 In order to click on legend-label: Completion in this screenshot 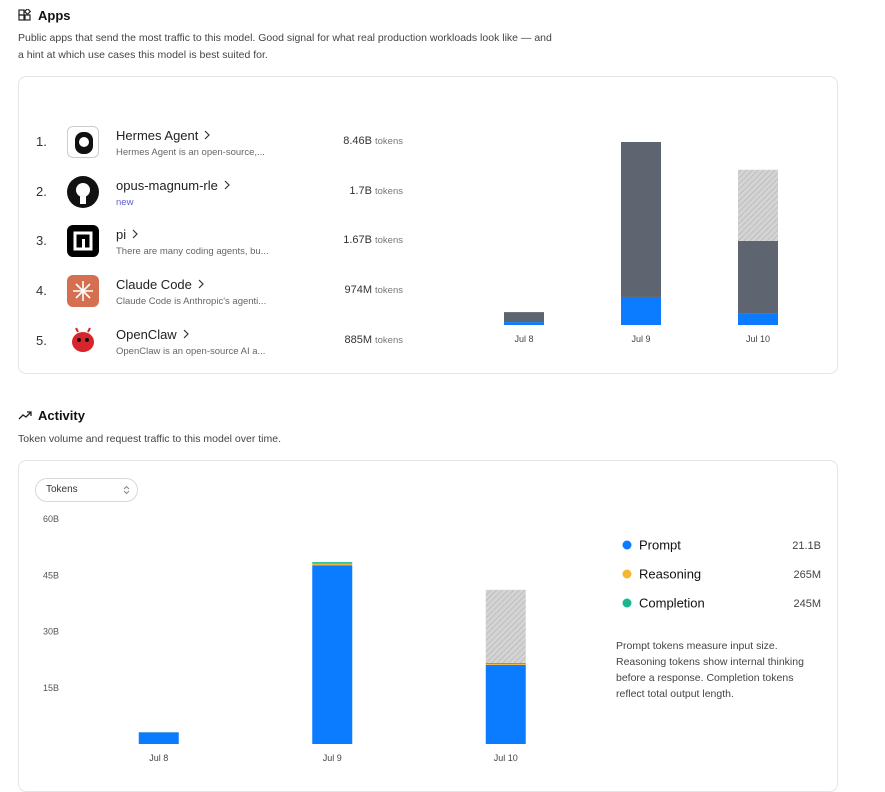, I will do `click(672, 603)`.